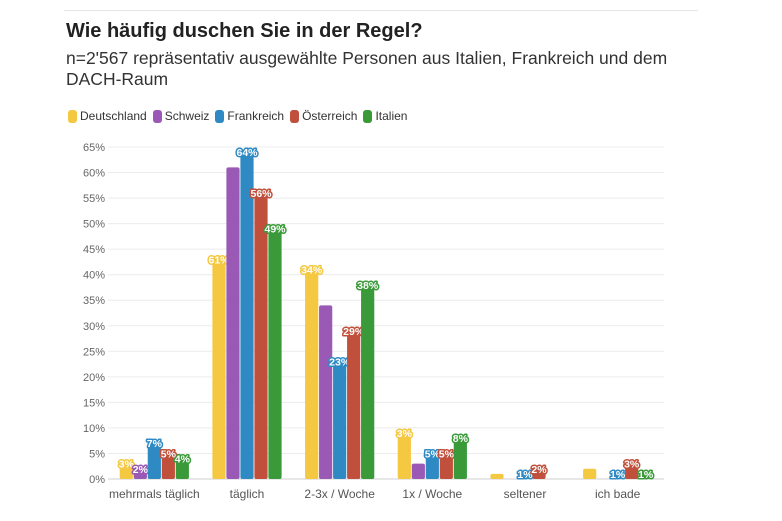  What do you see at coordinates (405, 434) in the screenshot?
I see `data-label-deutschland-1x-woche: 3%` at bounding box center [405, 434].